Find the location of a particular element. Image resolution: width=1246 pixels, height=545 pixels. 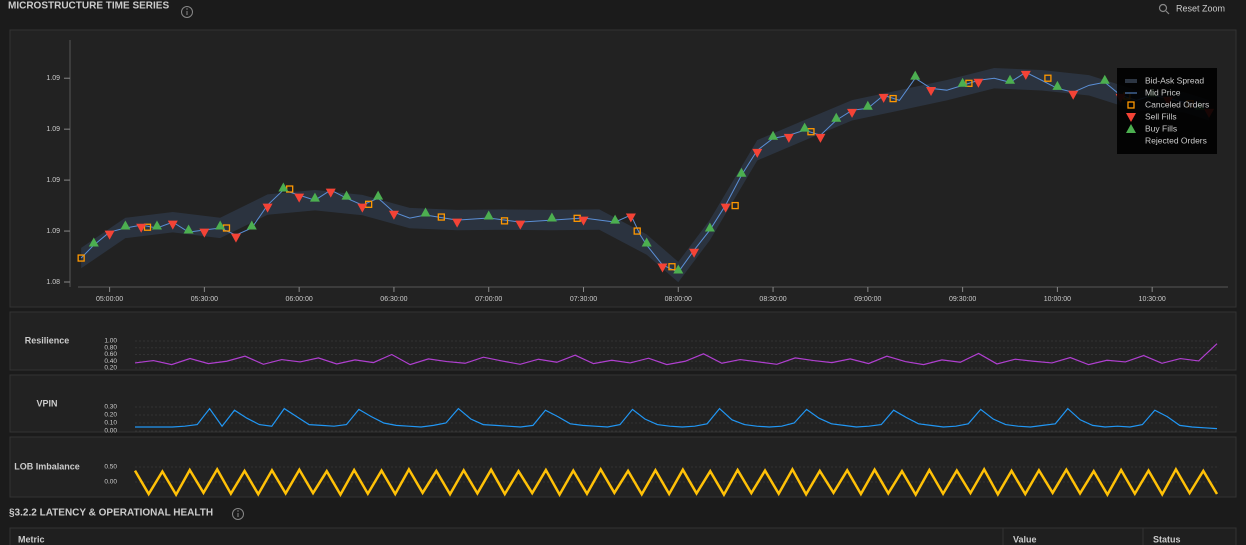

y-tick-label: 0.60 is located at coordinates (110, 354).